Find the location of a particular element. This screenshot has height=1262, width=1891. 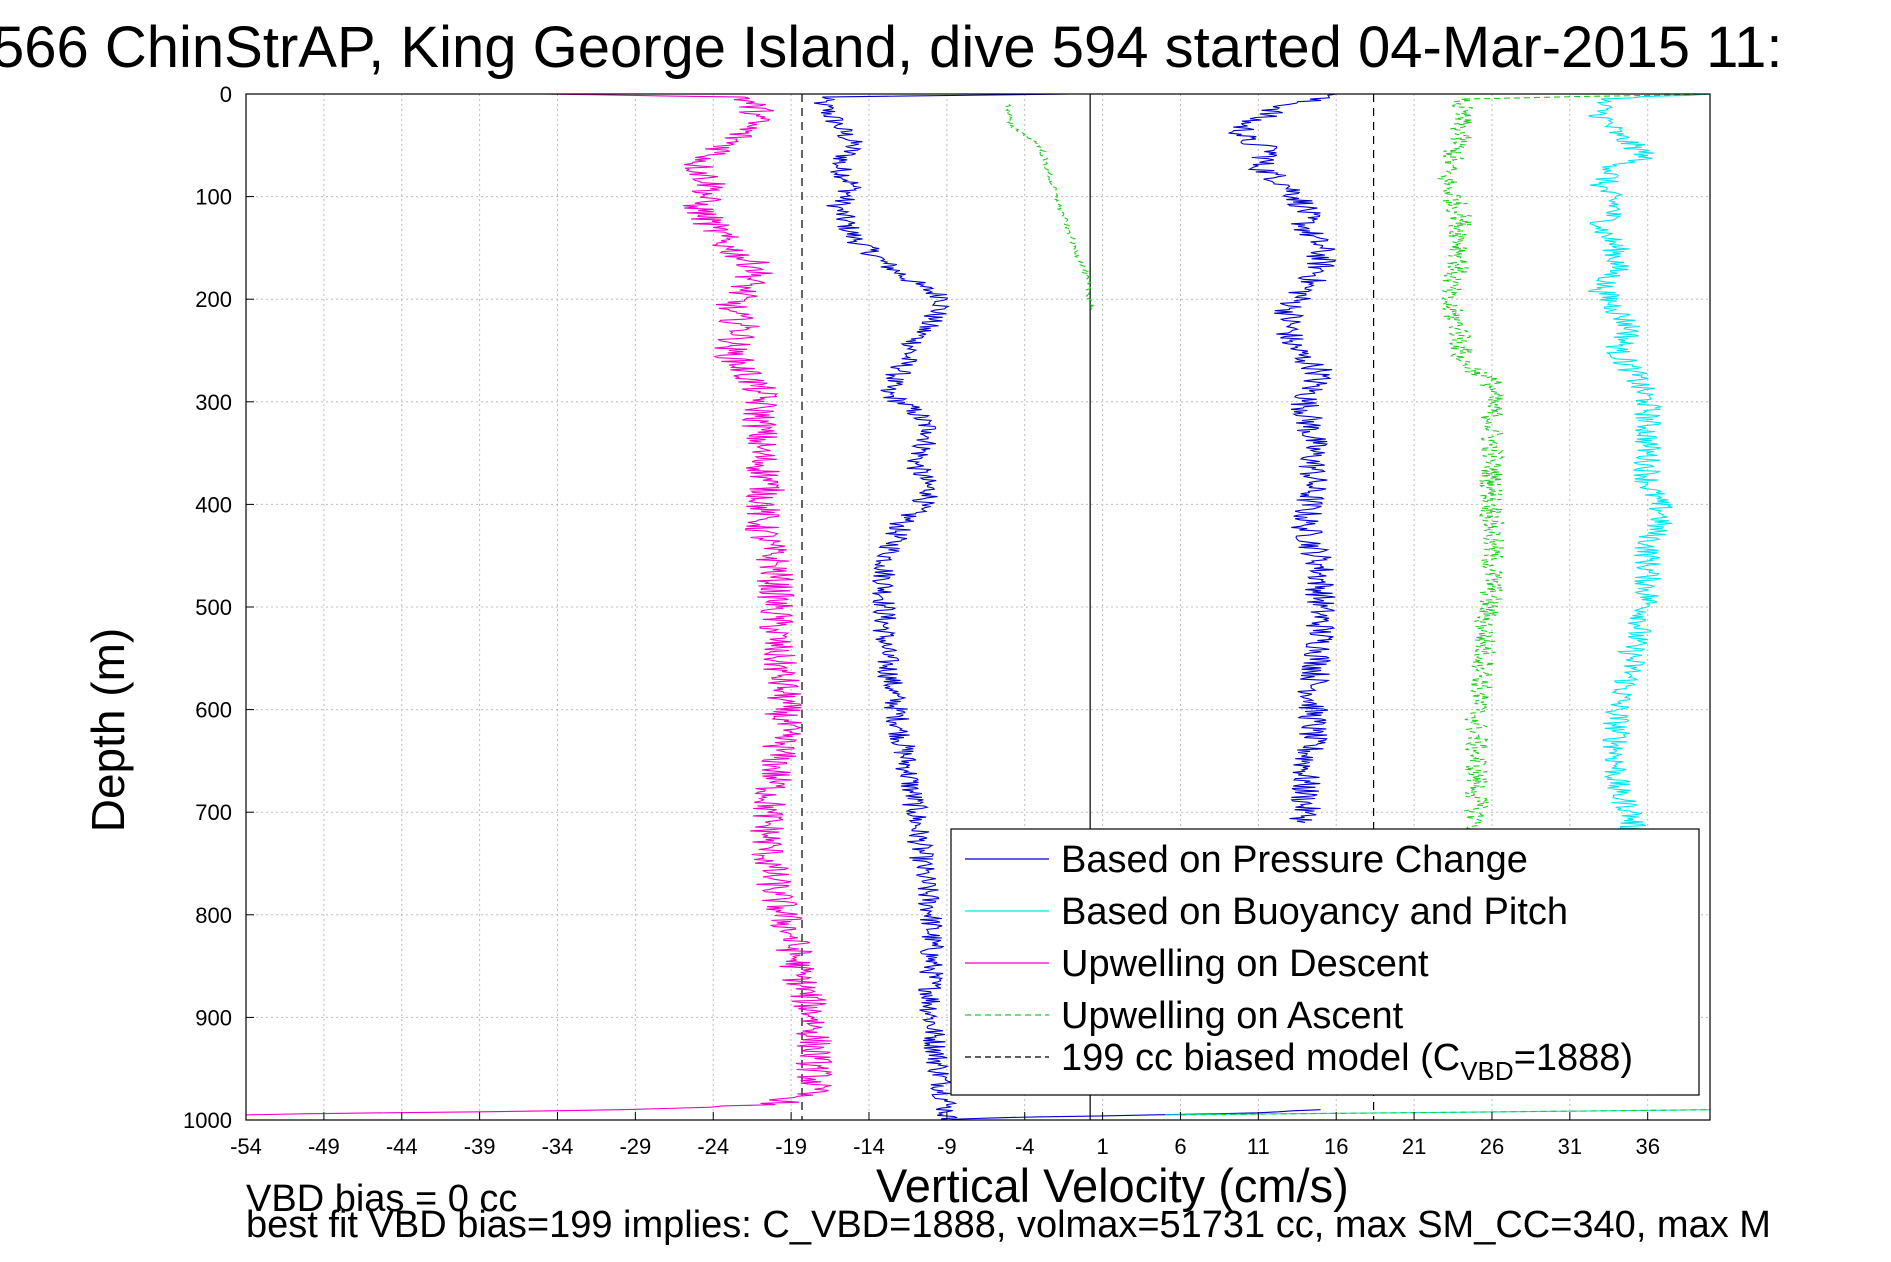

legend-label-text: 199 cc biased model (C is located at coordinates (1260, 1058).